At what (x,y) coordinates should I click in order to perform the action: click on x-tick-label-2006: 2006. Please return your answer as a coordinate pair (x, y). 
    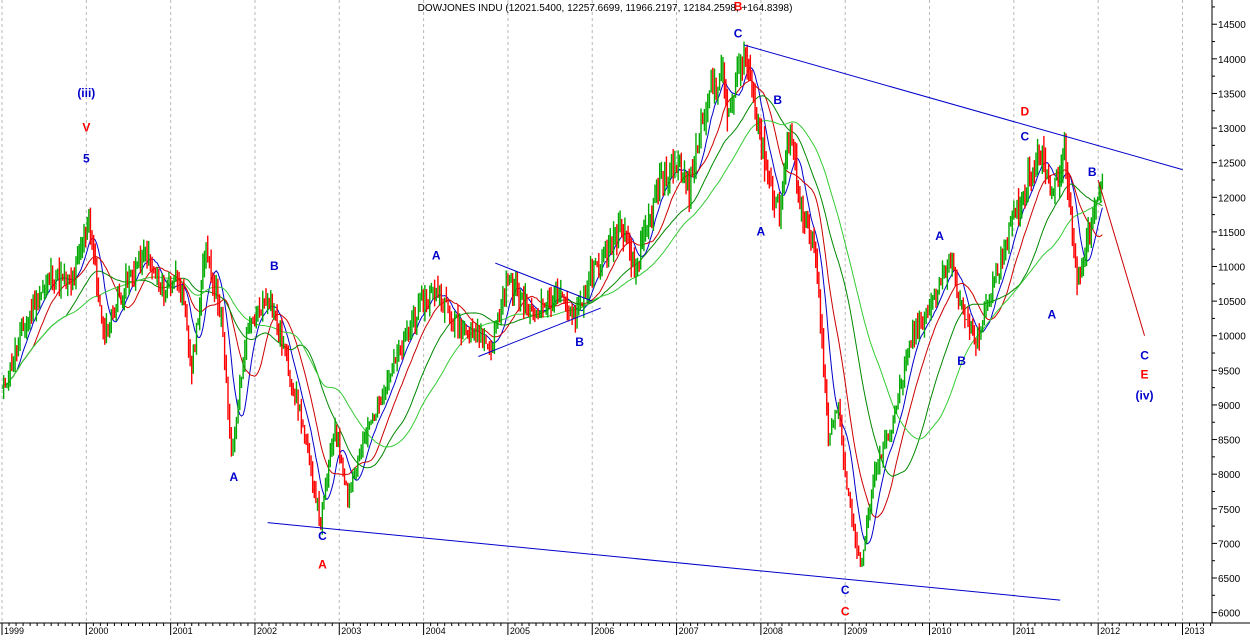
    Looking at the image, I should click on (604, 631).